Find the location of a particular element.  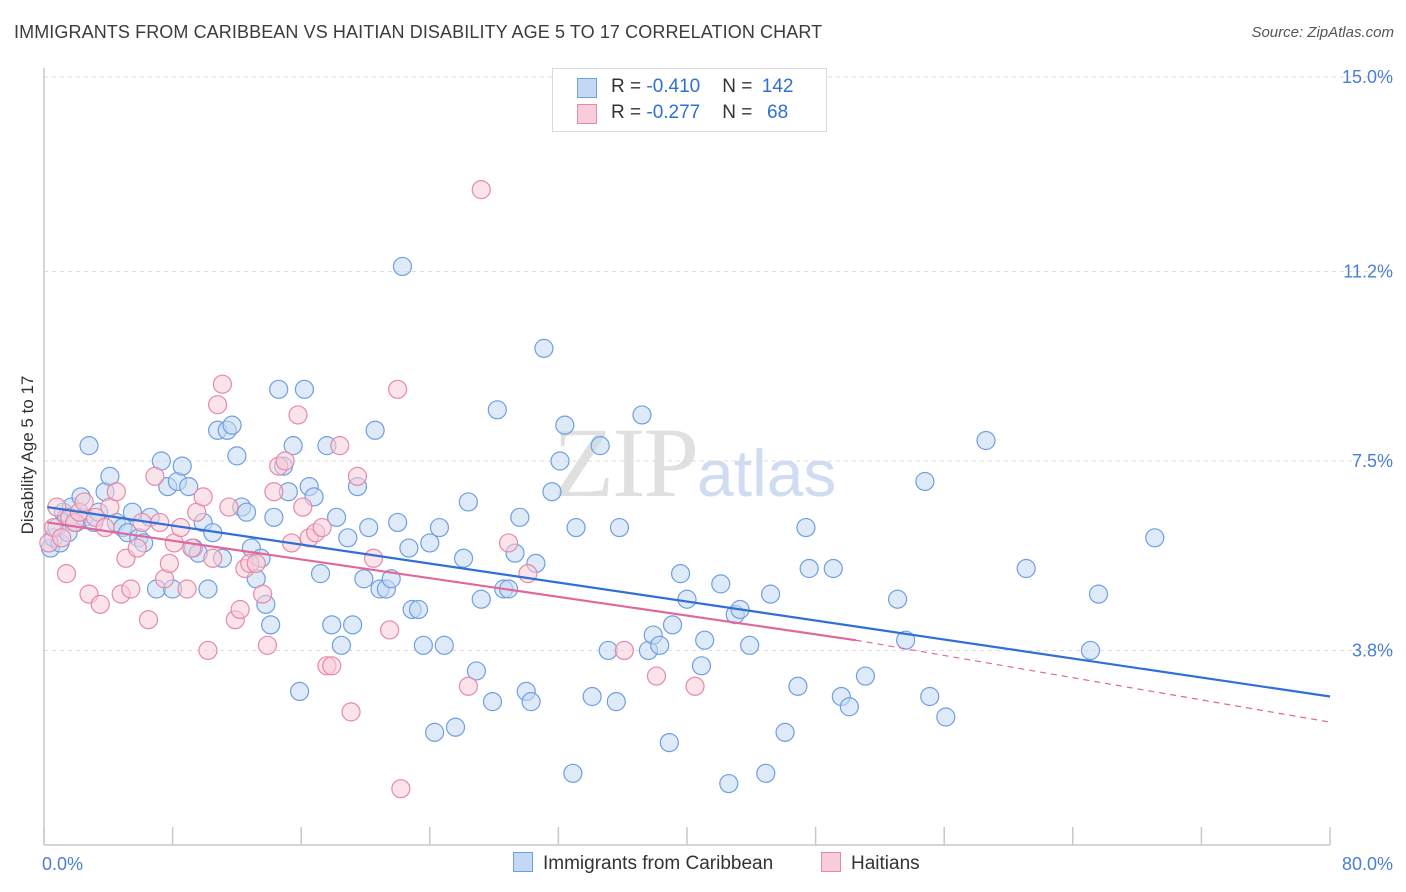

legend-stats-caribbean: R = -0.410 N = 142 is located at coordinates (704, 87).